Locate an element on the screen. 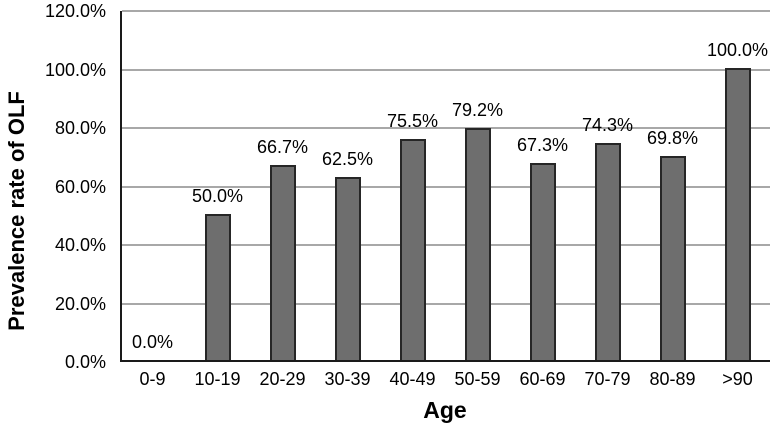  x-axis-title: Age is located at coordinates (445, 410).